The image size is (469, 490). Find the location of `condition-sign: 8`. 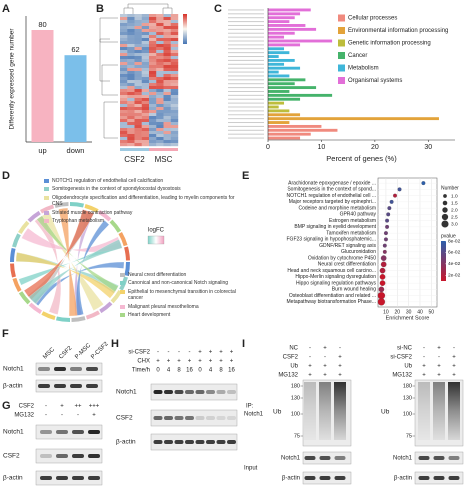

condition-sign: 8 is located at coordinates (179, 371).